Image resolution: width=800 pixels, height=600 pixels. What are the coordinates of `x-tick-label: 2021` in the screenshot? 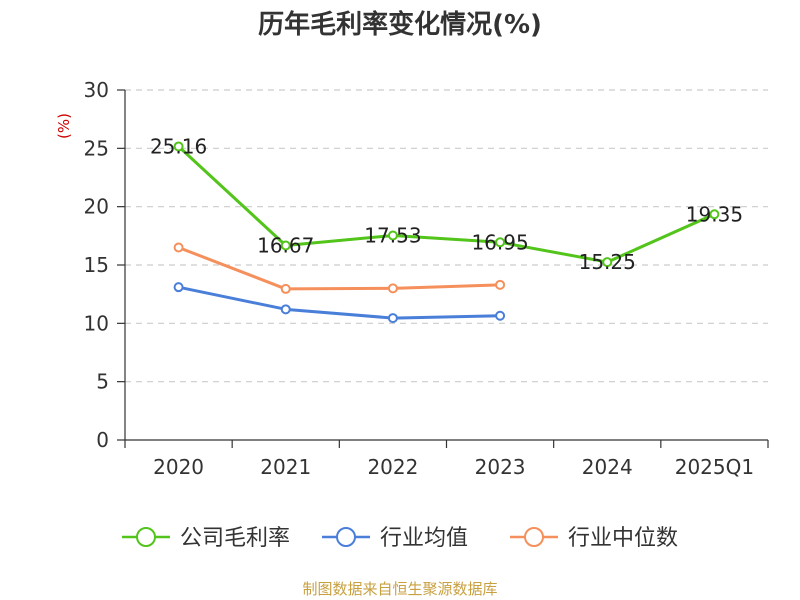 It's located at (285, 467).